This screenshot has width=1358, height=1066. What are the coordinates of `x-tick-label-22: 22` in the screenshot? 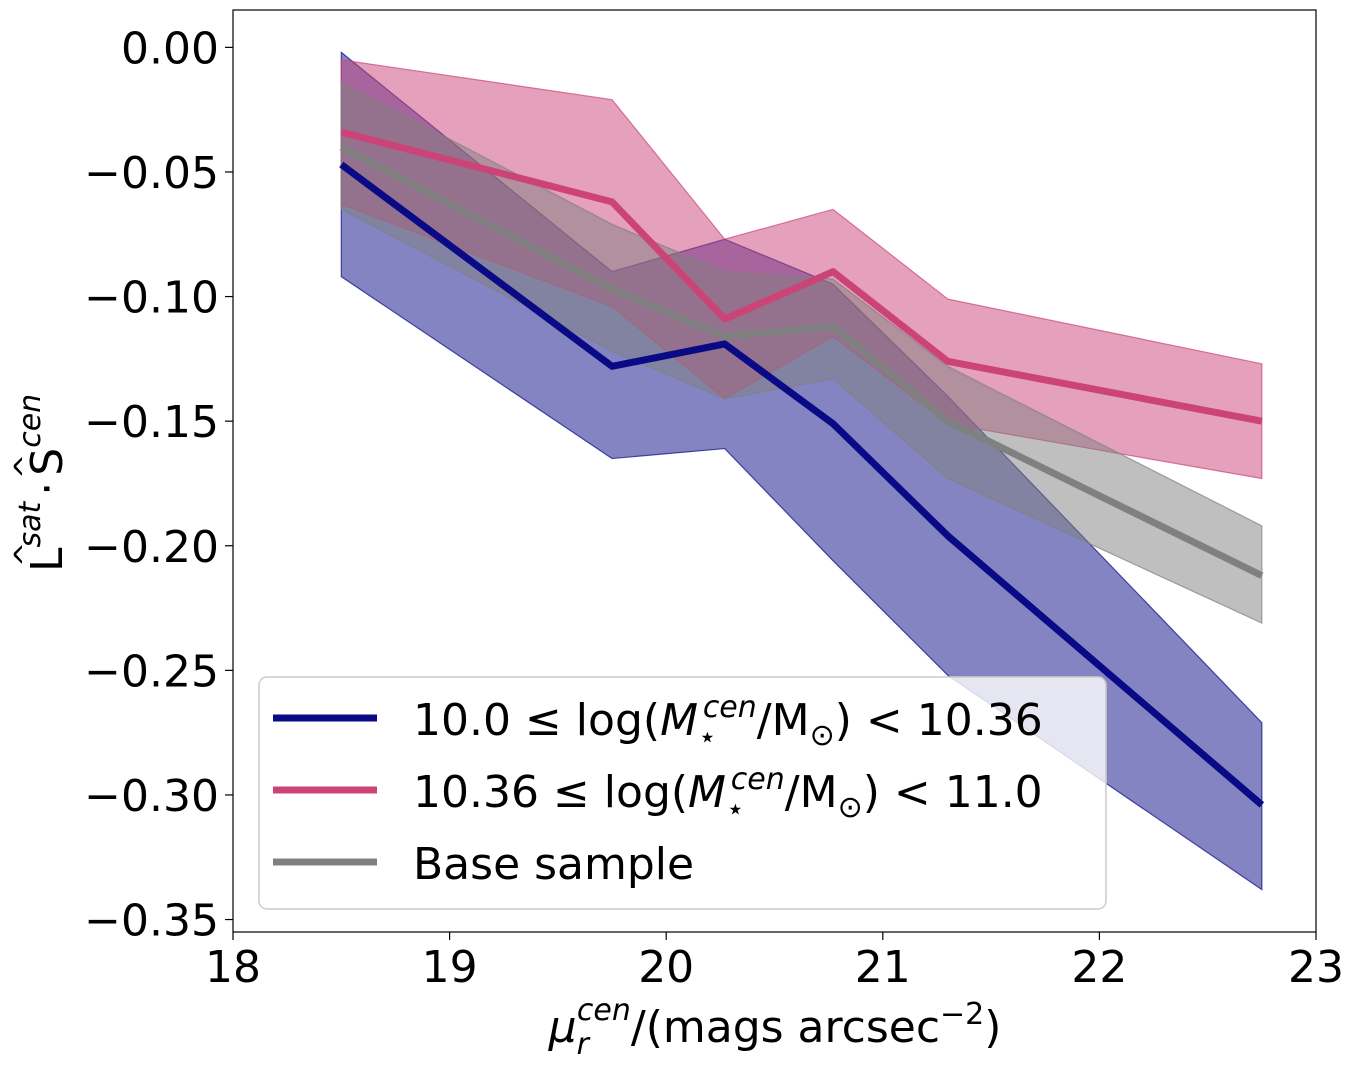 It's located at (1099, 967).